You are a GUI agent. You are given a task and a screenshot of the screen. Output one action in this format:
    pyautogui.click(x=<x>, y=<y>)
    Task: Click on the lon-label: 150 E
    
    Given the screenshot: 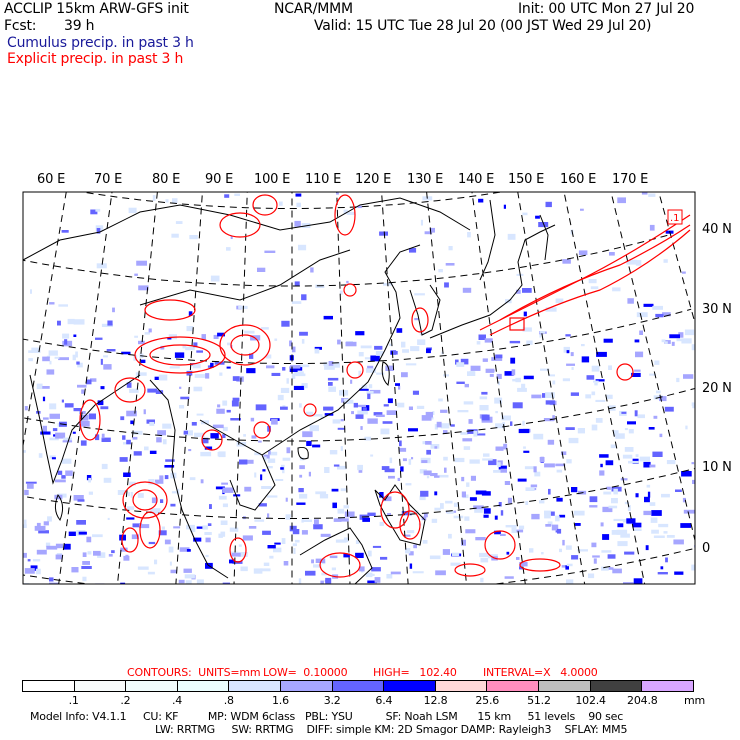 What is the action you would take?
    pyautogui.click(x=526, y=179)
    